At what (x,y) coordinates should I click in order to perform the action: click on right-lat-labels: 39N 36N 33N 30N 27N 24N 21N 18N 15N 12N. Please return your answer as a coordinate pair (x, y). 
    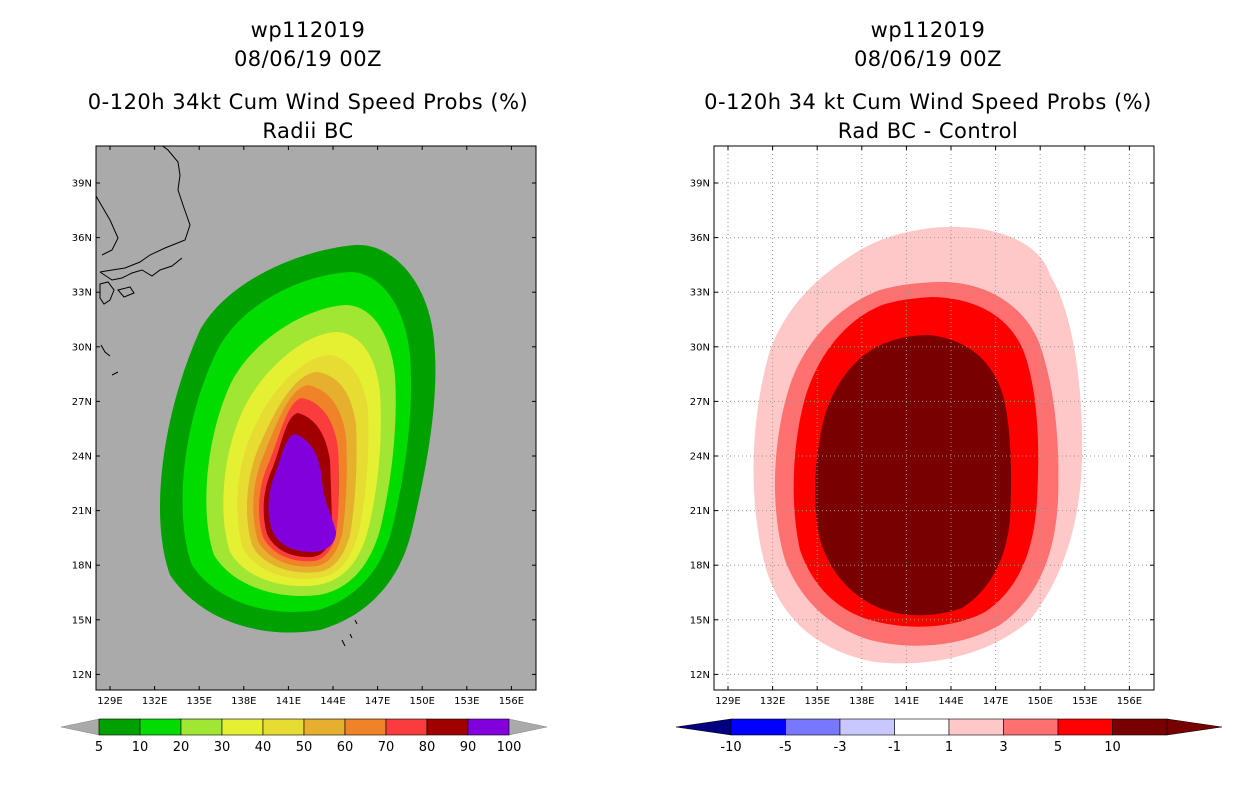
    Looking at the image, I should click on (700, 430).